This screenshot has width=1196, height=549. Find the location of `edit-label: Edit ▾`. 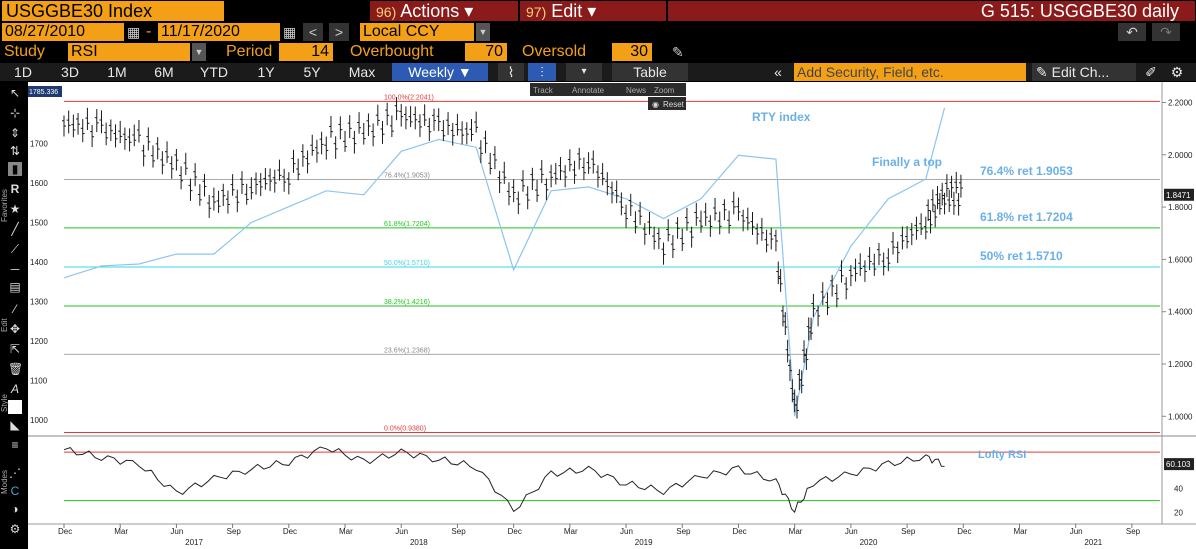

edit-label: Edit ▾ is located at coordinates (574, 11).